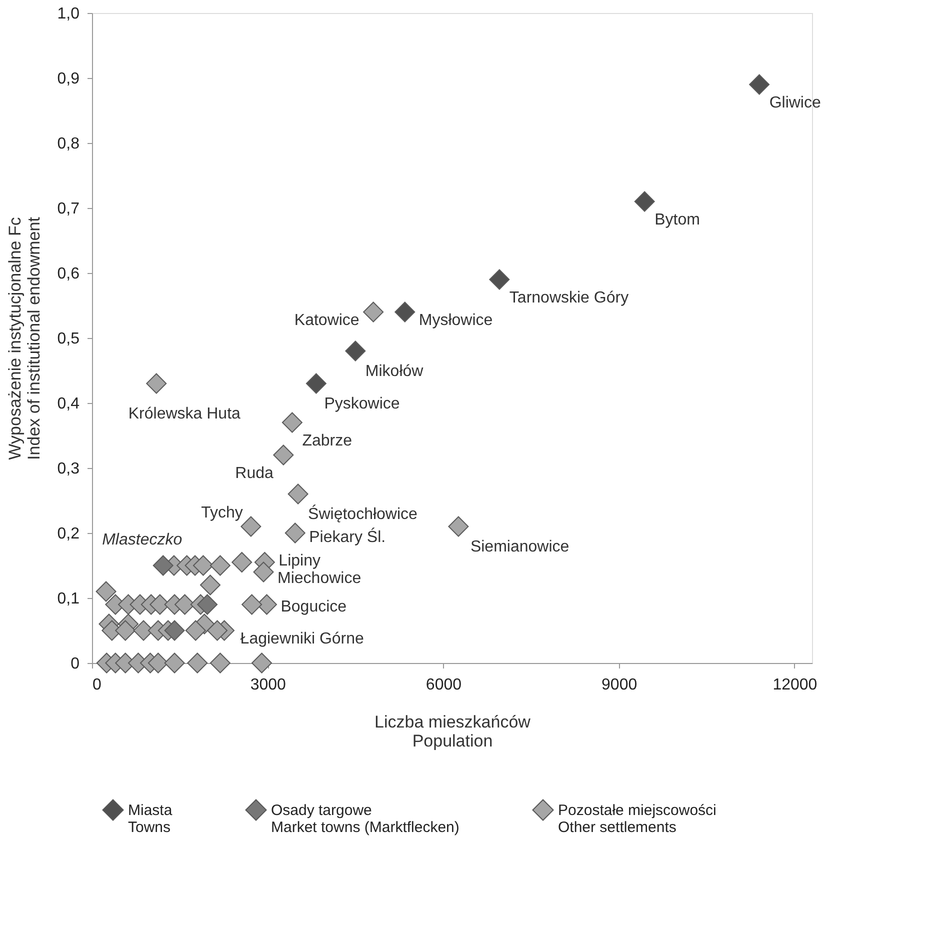 This screenshot has width=947, height=927. What do you see at coordinates (222, 513) in the screenshot?
I see `annotation: Tychy` at bounding box center [222, 513].